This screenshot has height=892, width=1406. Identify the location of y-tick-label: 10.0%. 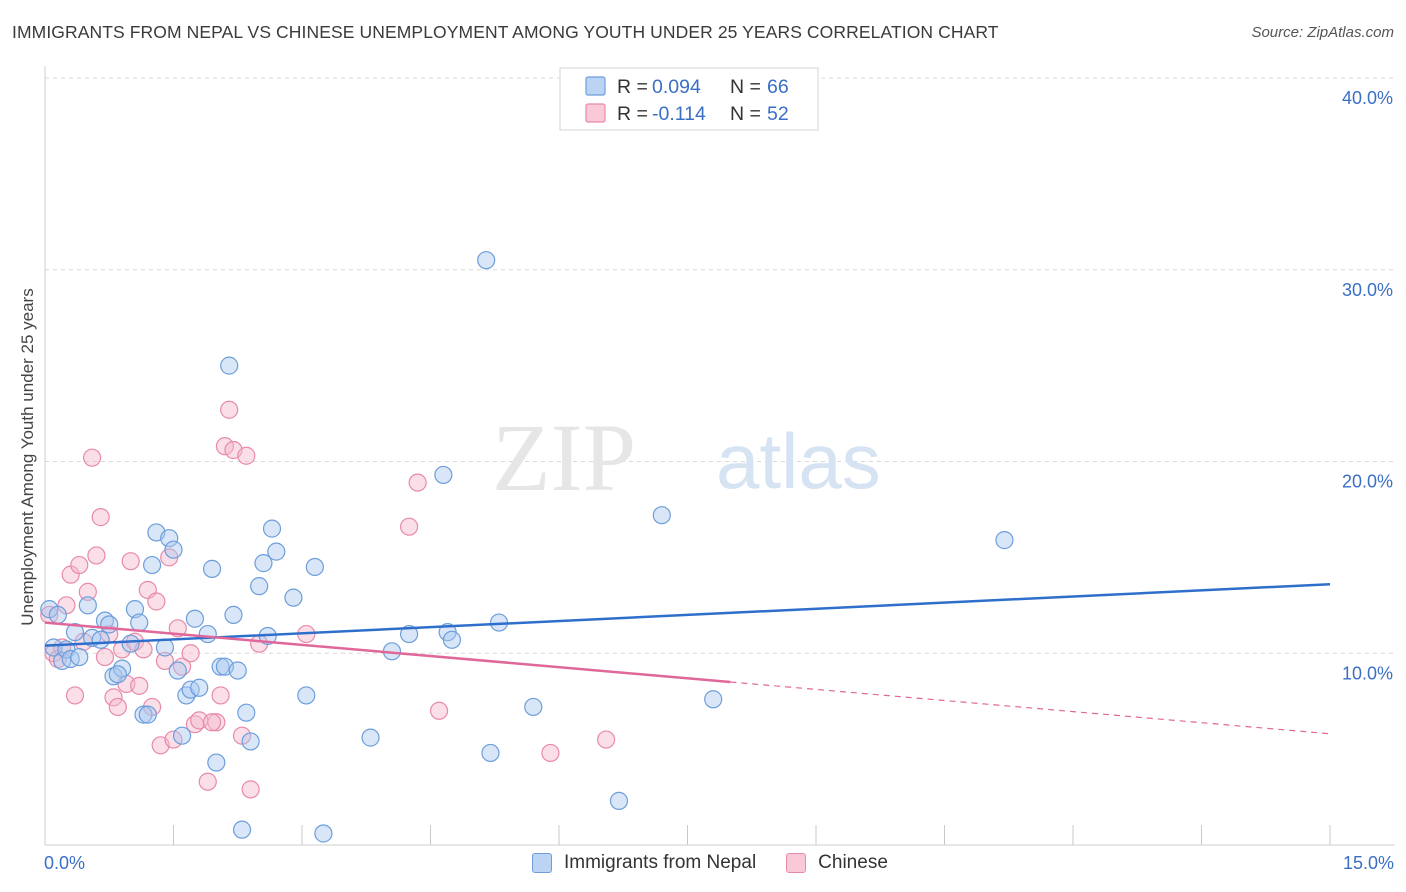
(1367, 673).